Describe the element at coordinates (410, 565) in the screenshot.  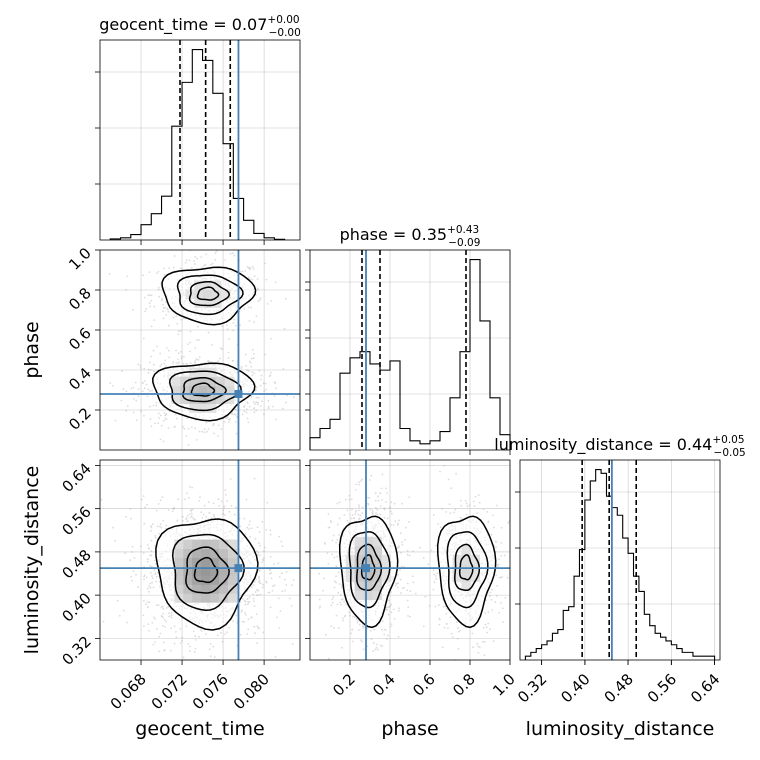
I see `joint-content` at that location.